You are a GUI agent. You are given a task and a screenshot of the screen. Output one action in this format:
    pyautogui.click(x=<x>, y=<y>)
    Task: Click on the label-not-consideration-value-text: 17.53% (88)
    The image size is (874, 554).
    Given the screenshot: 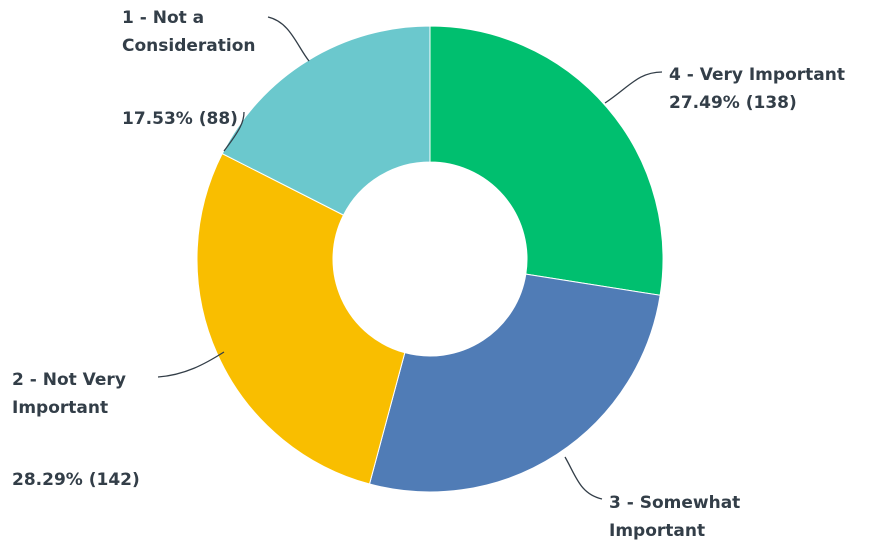 What is the action you would take?
    pyautogui.click(x=180, y=119)
    